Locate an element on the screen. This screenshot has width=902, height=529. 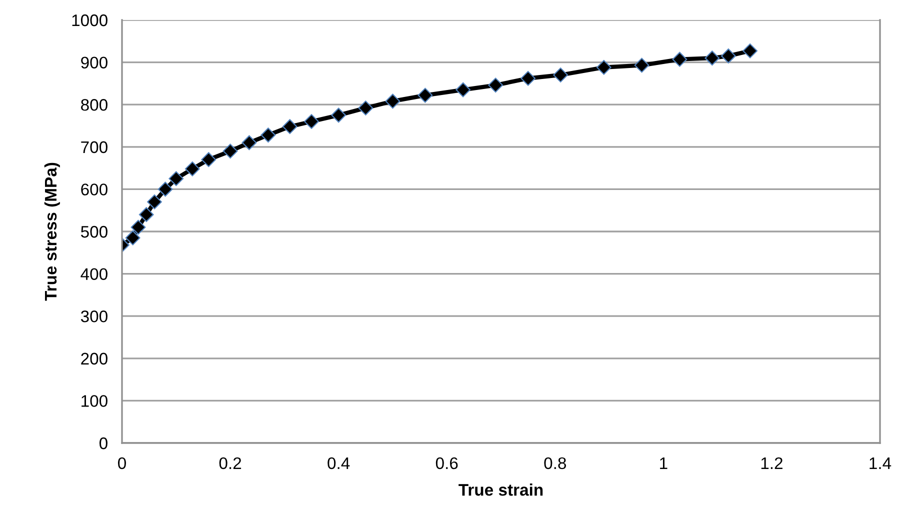
x-tick-label: 0.8 is located at coordinates (555, 463).